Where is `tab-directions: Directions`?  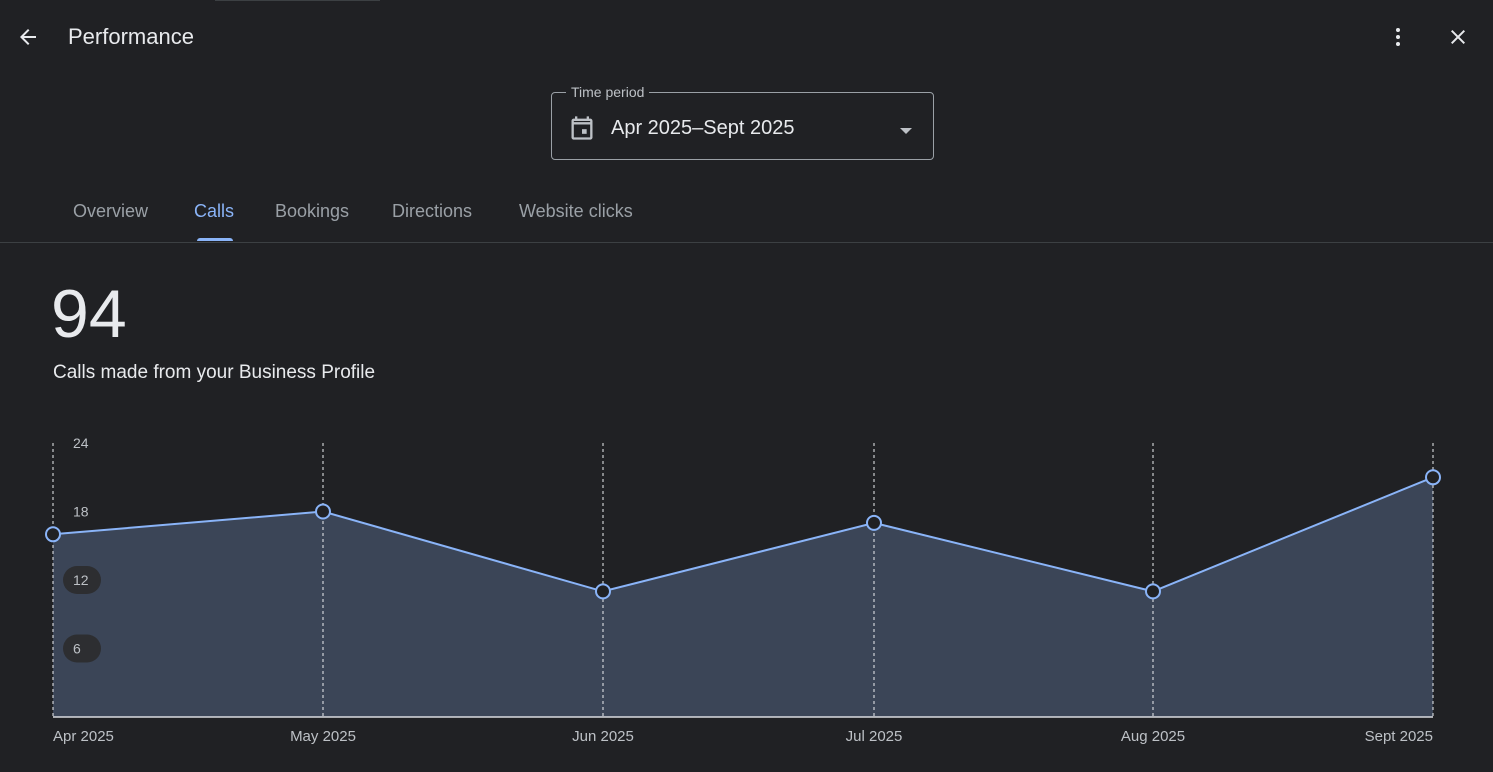 tab-directions: Directions is located at coordinates (432, 211).